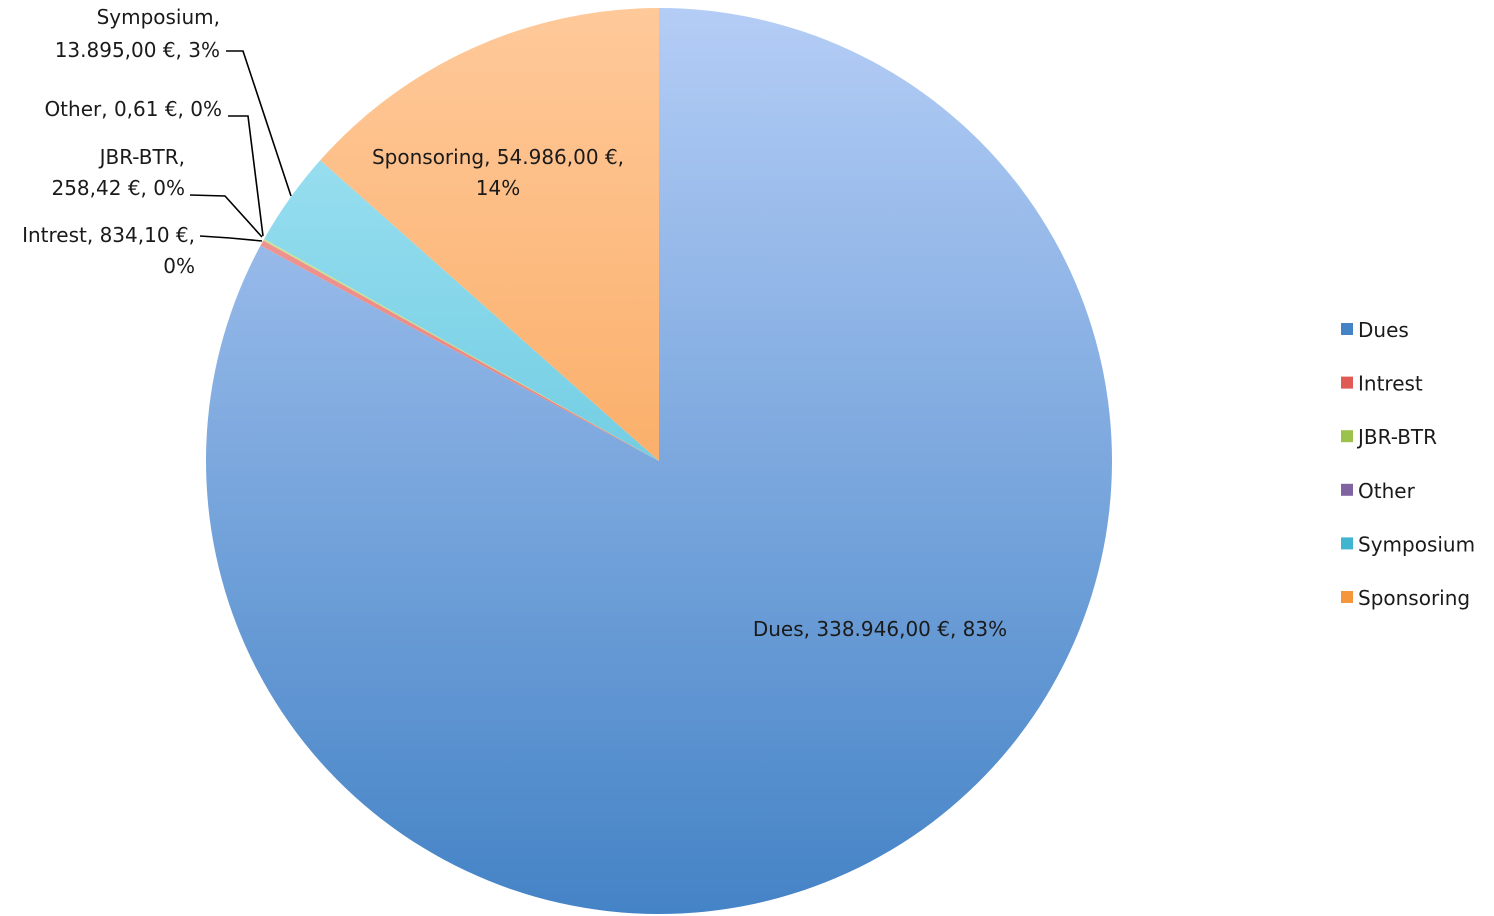 The image size is (1494, 916). Describe the element at coordinates (108, 250) in the screenshot. I see `data-label-intrest: Intrest, 834,10 €, 0%` at that location.